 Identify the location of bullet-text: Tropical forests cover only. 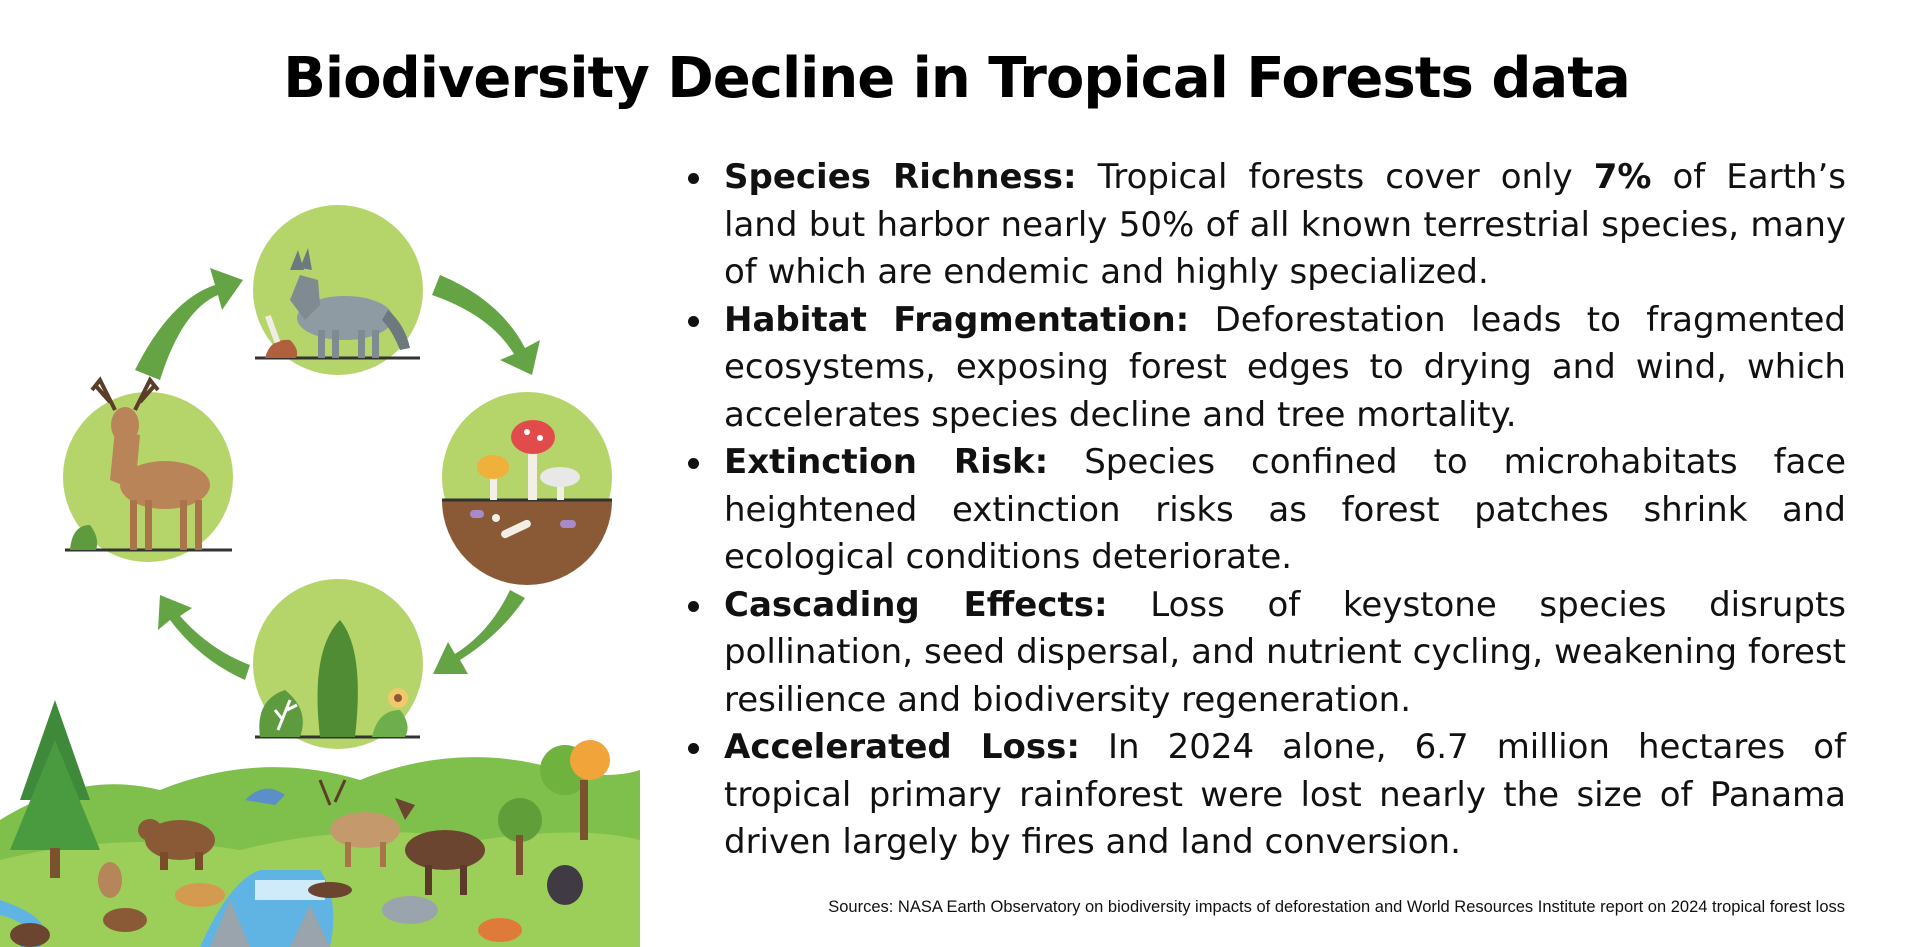
(1335, 177).